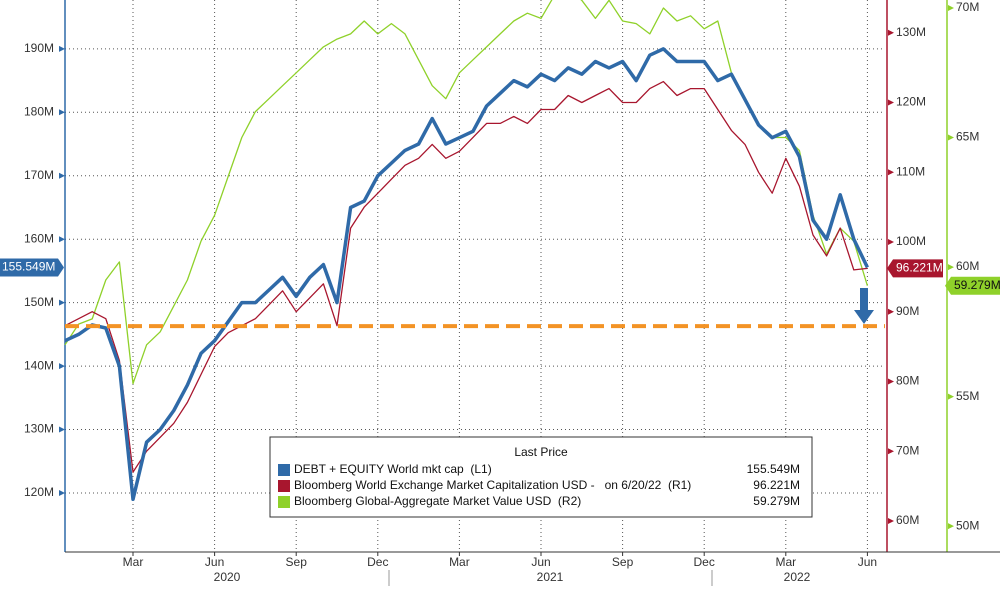  I want to click on legend-value: 155.549M, so click(773, 469).